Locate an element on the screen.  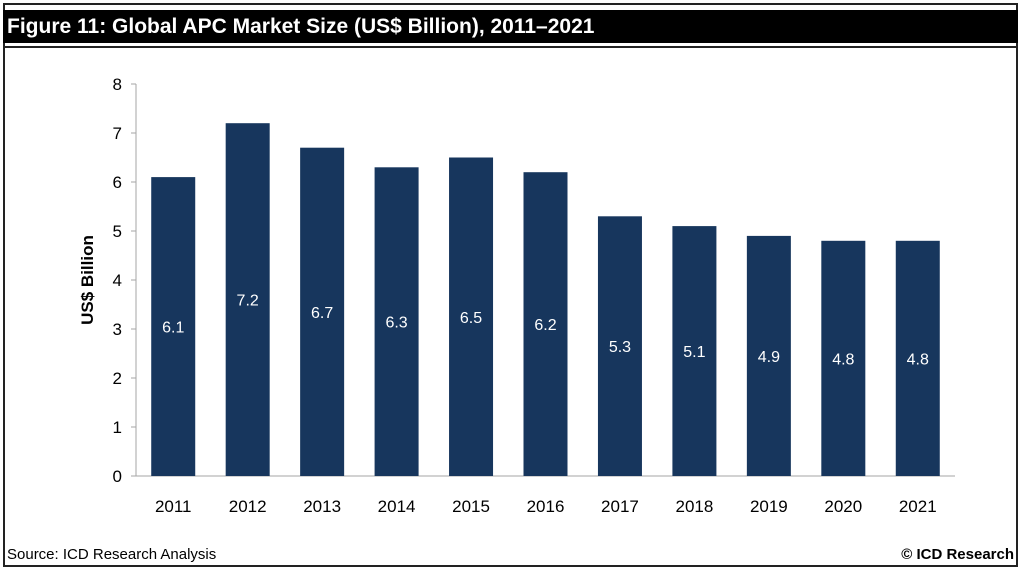
data-label-2020: 4.8 is located at coordinates (843, 359).